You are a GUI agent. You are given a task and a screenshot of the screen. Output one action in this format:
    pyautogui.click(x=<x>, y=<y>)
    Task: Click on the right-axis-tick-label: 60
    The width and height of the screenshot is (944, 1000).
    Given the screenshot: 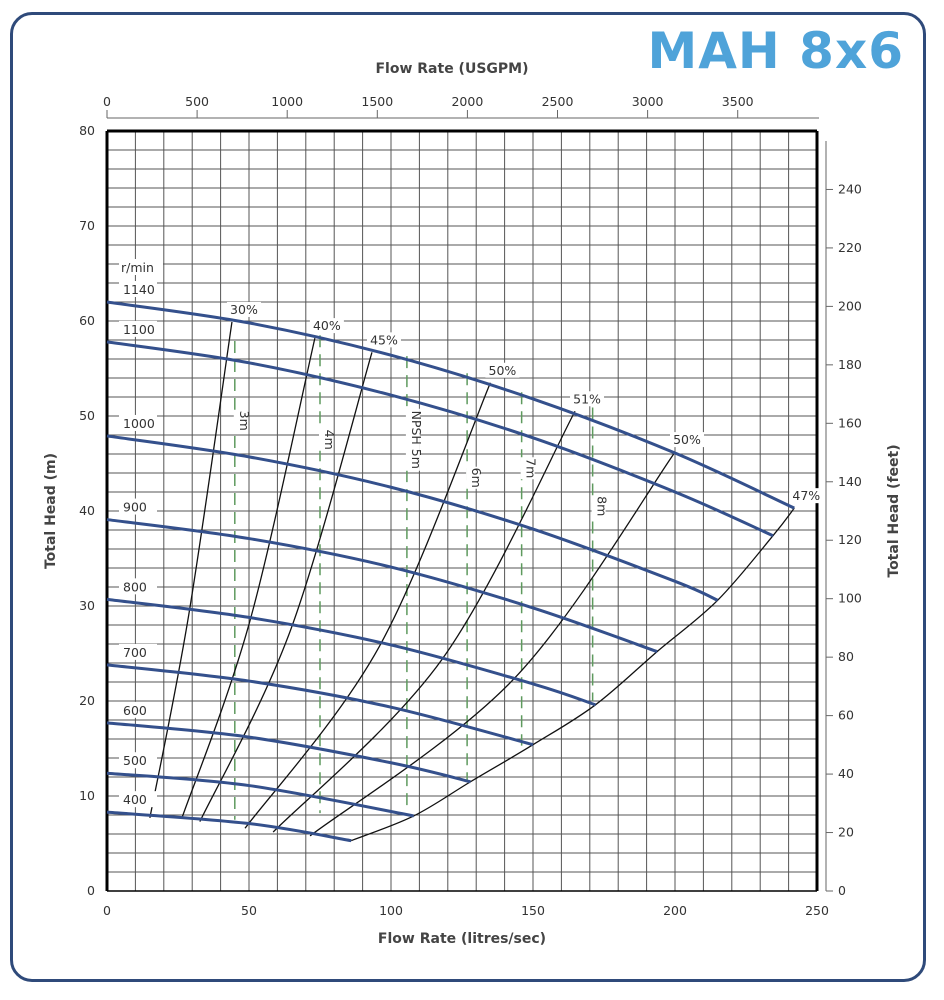 What is the action you would take?
    pyautogui.click(x=846, y=715)
    